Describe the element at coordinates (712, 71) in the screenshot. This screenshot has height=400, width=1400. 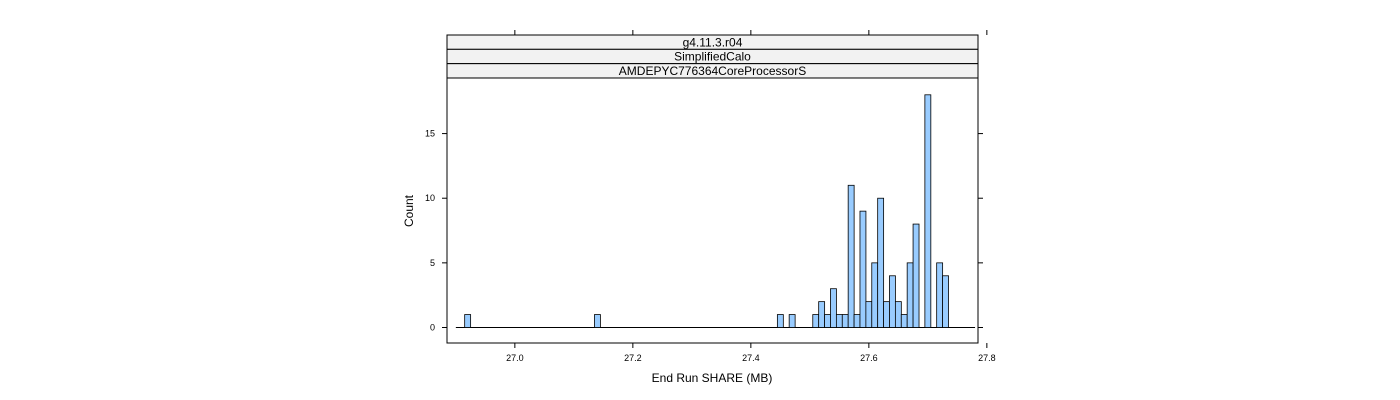
I see `strip-label: AMDEPYC776364CoreProcessorS` at that location.